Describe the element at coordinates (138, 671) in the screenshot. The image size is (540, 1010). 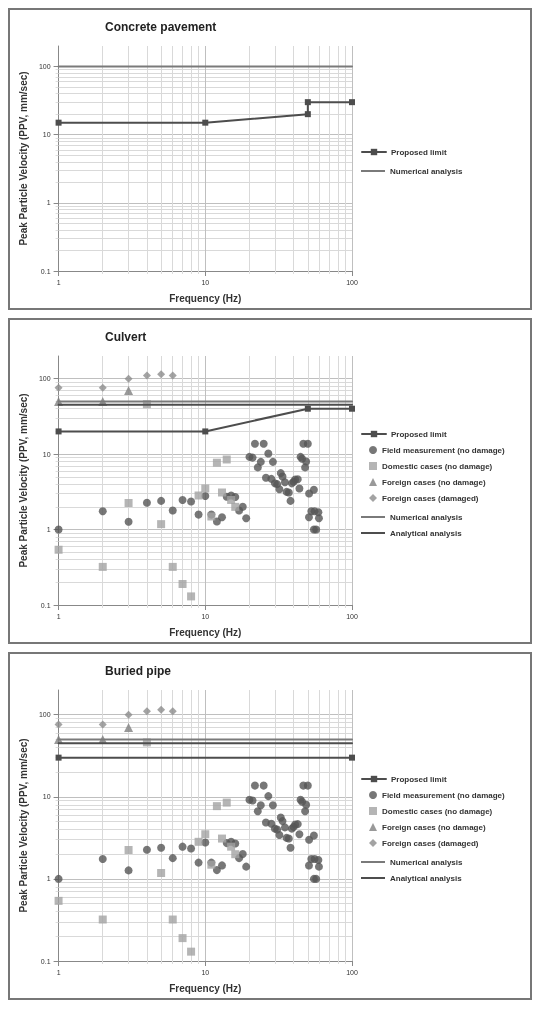
I see `chart-title: Buried pipe` at that location.